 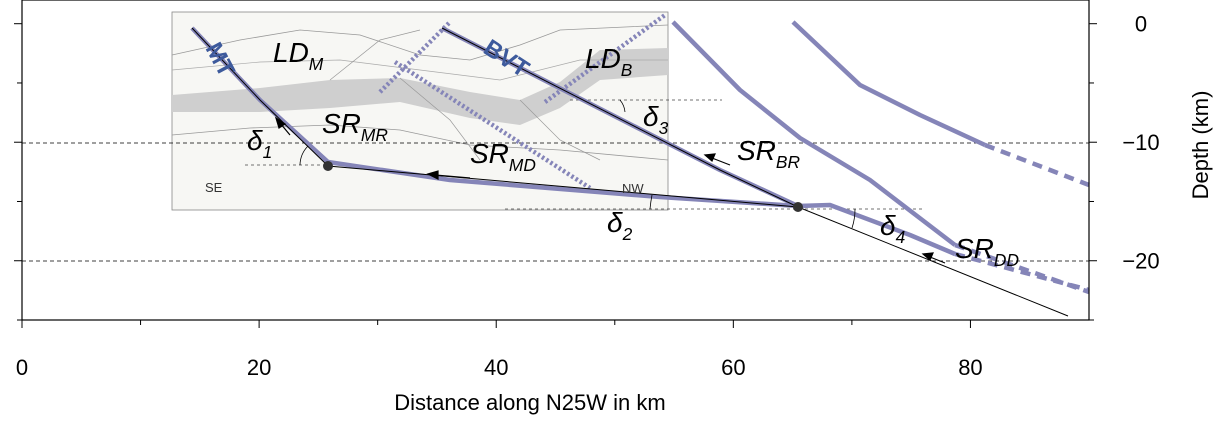 I want to click on annotation: δ2, so click(x=620, y=225).